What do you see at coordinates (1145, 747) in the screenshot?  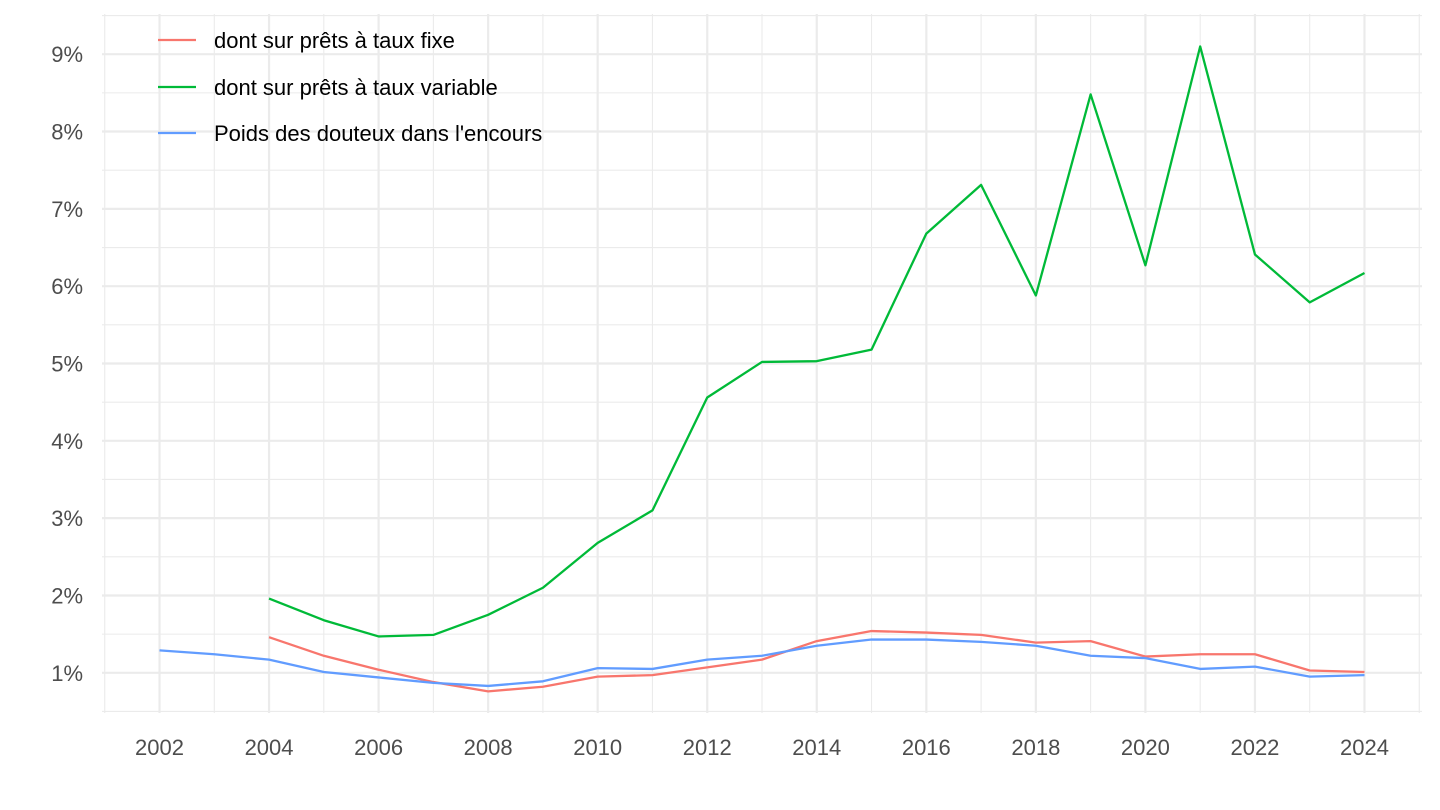 I see `x-tick-label: 2020` at bounding box center [1145, 747].